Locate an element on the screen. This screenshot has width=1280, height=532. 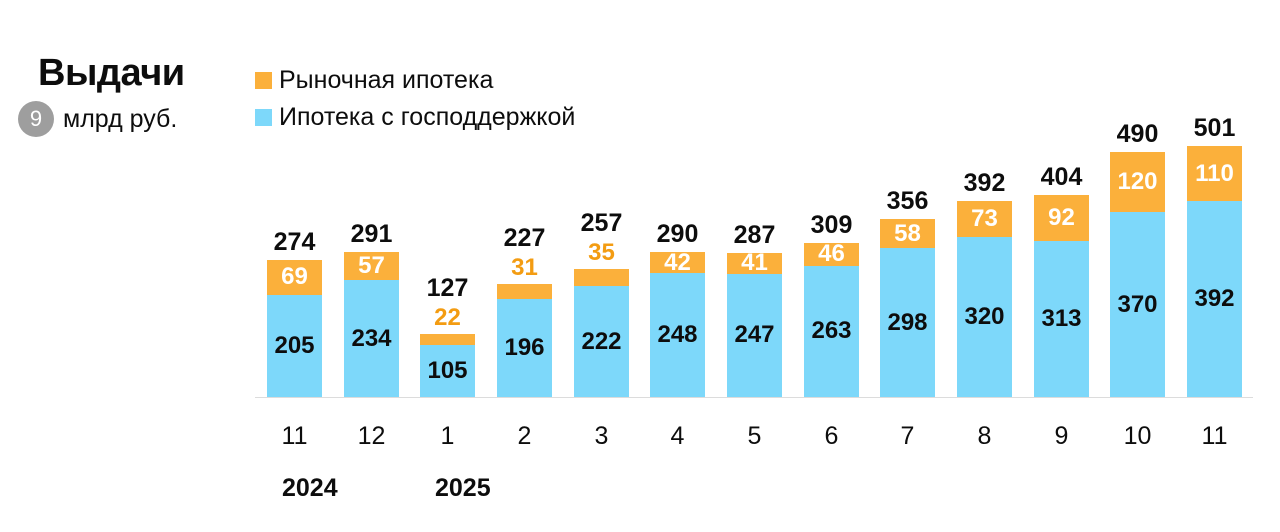
x-axis-tick: 12 is located at coordinates (371, 436).